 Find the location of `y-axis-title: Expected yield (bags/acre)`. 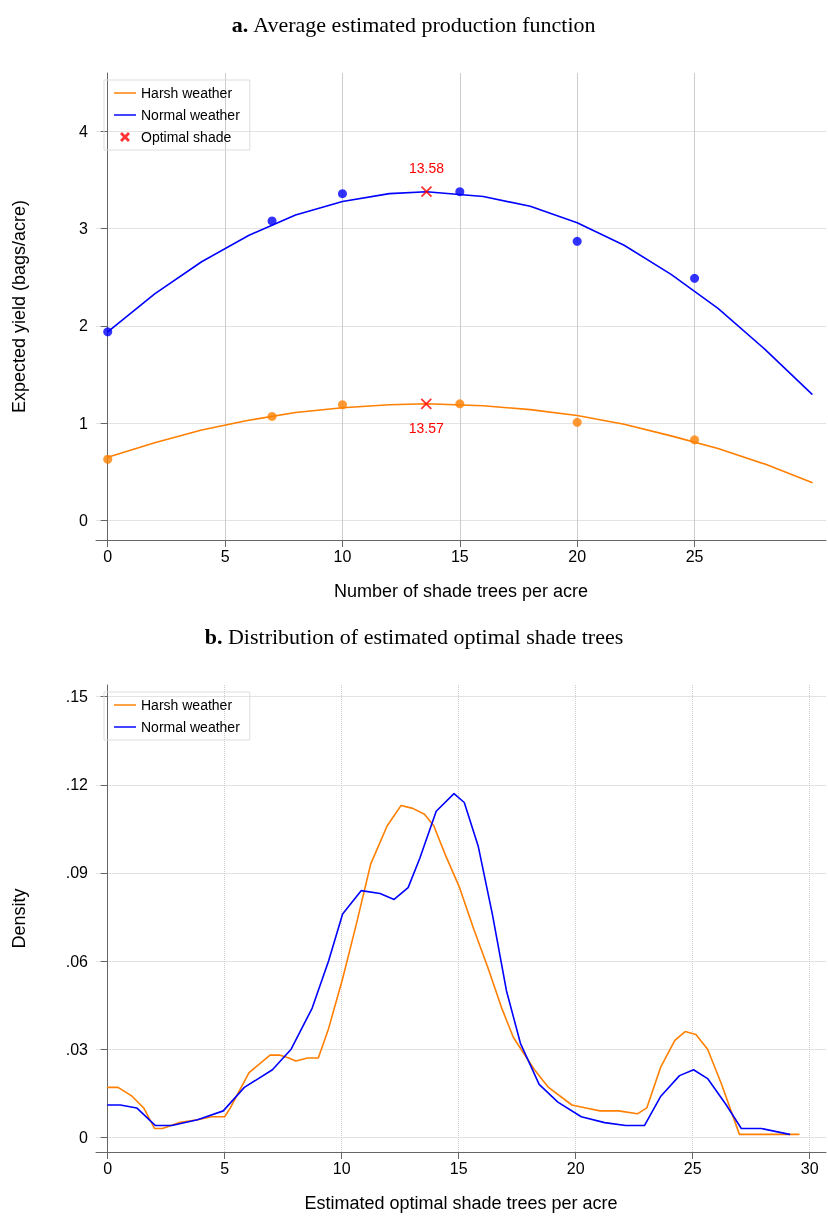

y-axis-title: Expected yield (bags/acre) is located at coordinates (19, 306).